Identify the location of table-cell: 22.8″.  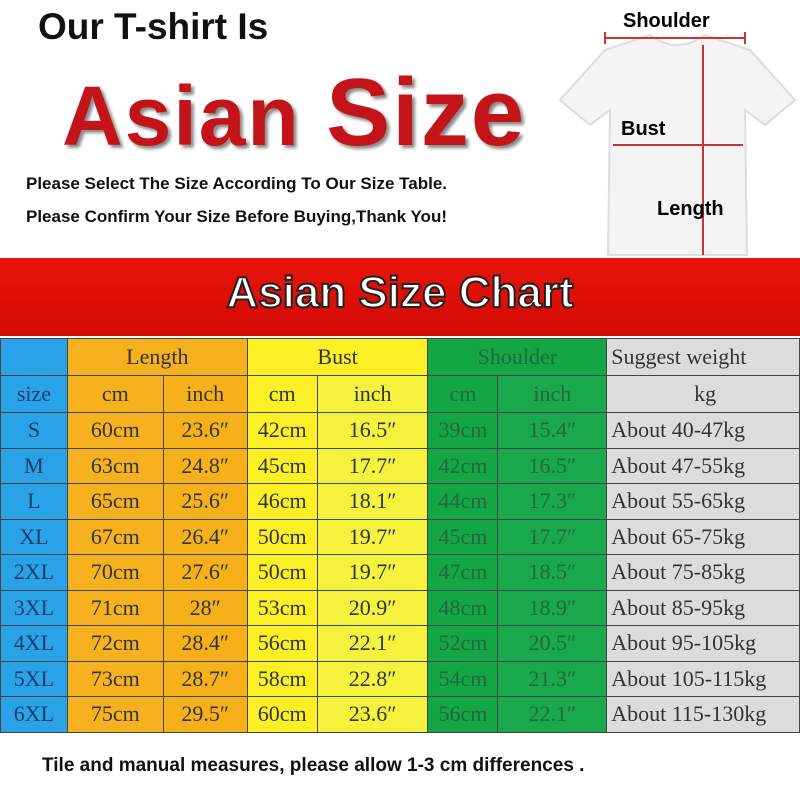
(372, 678).